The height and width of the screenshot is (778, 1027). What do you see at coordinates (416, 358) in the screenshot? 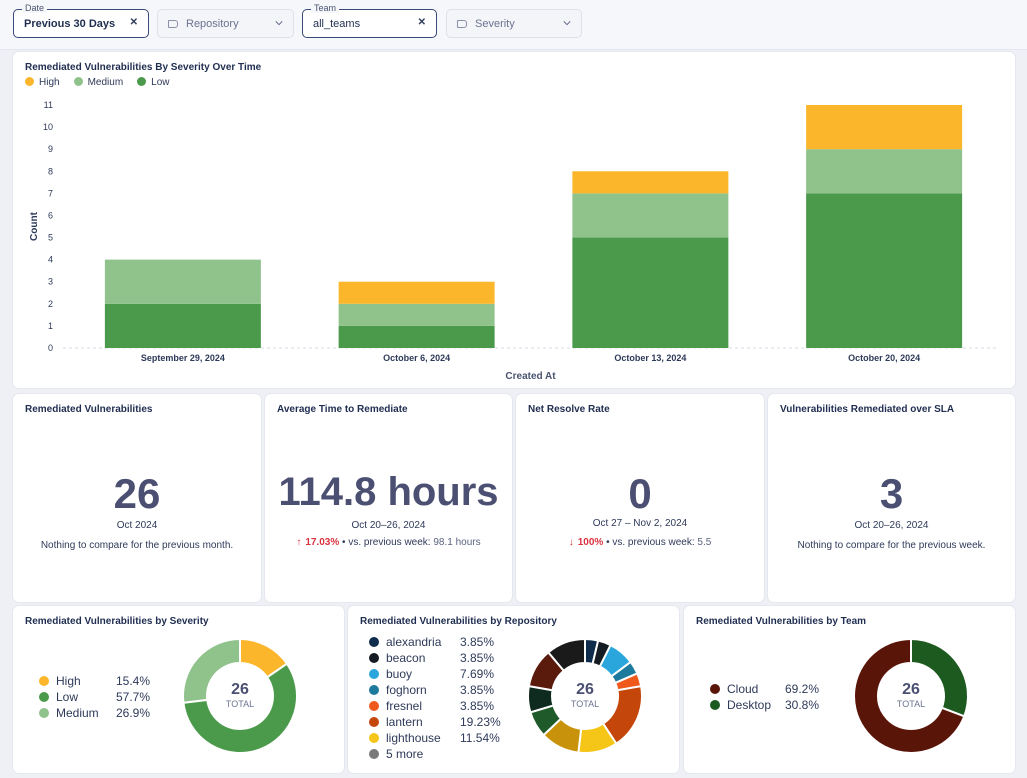
I see `x-tick-label: October 6, 2024` at bounding box center [416, 358].